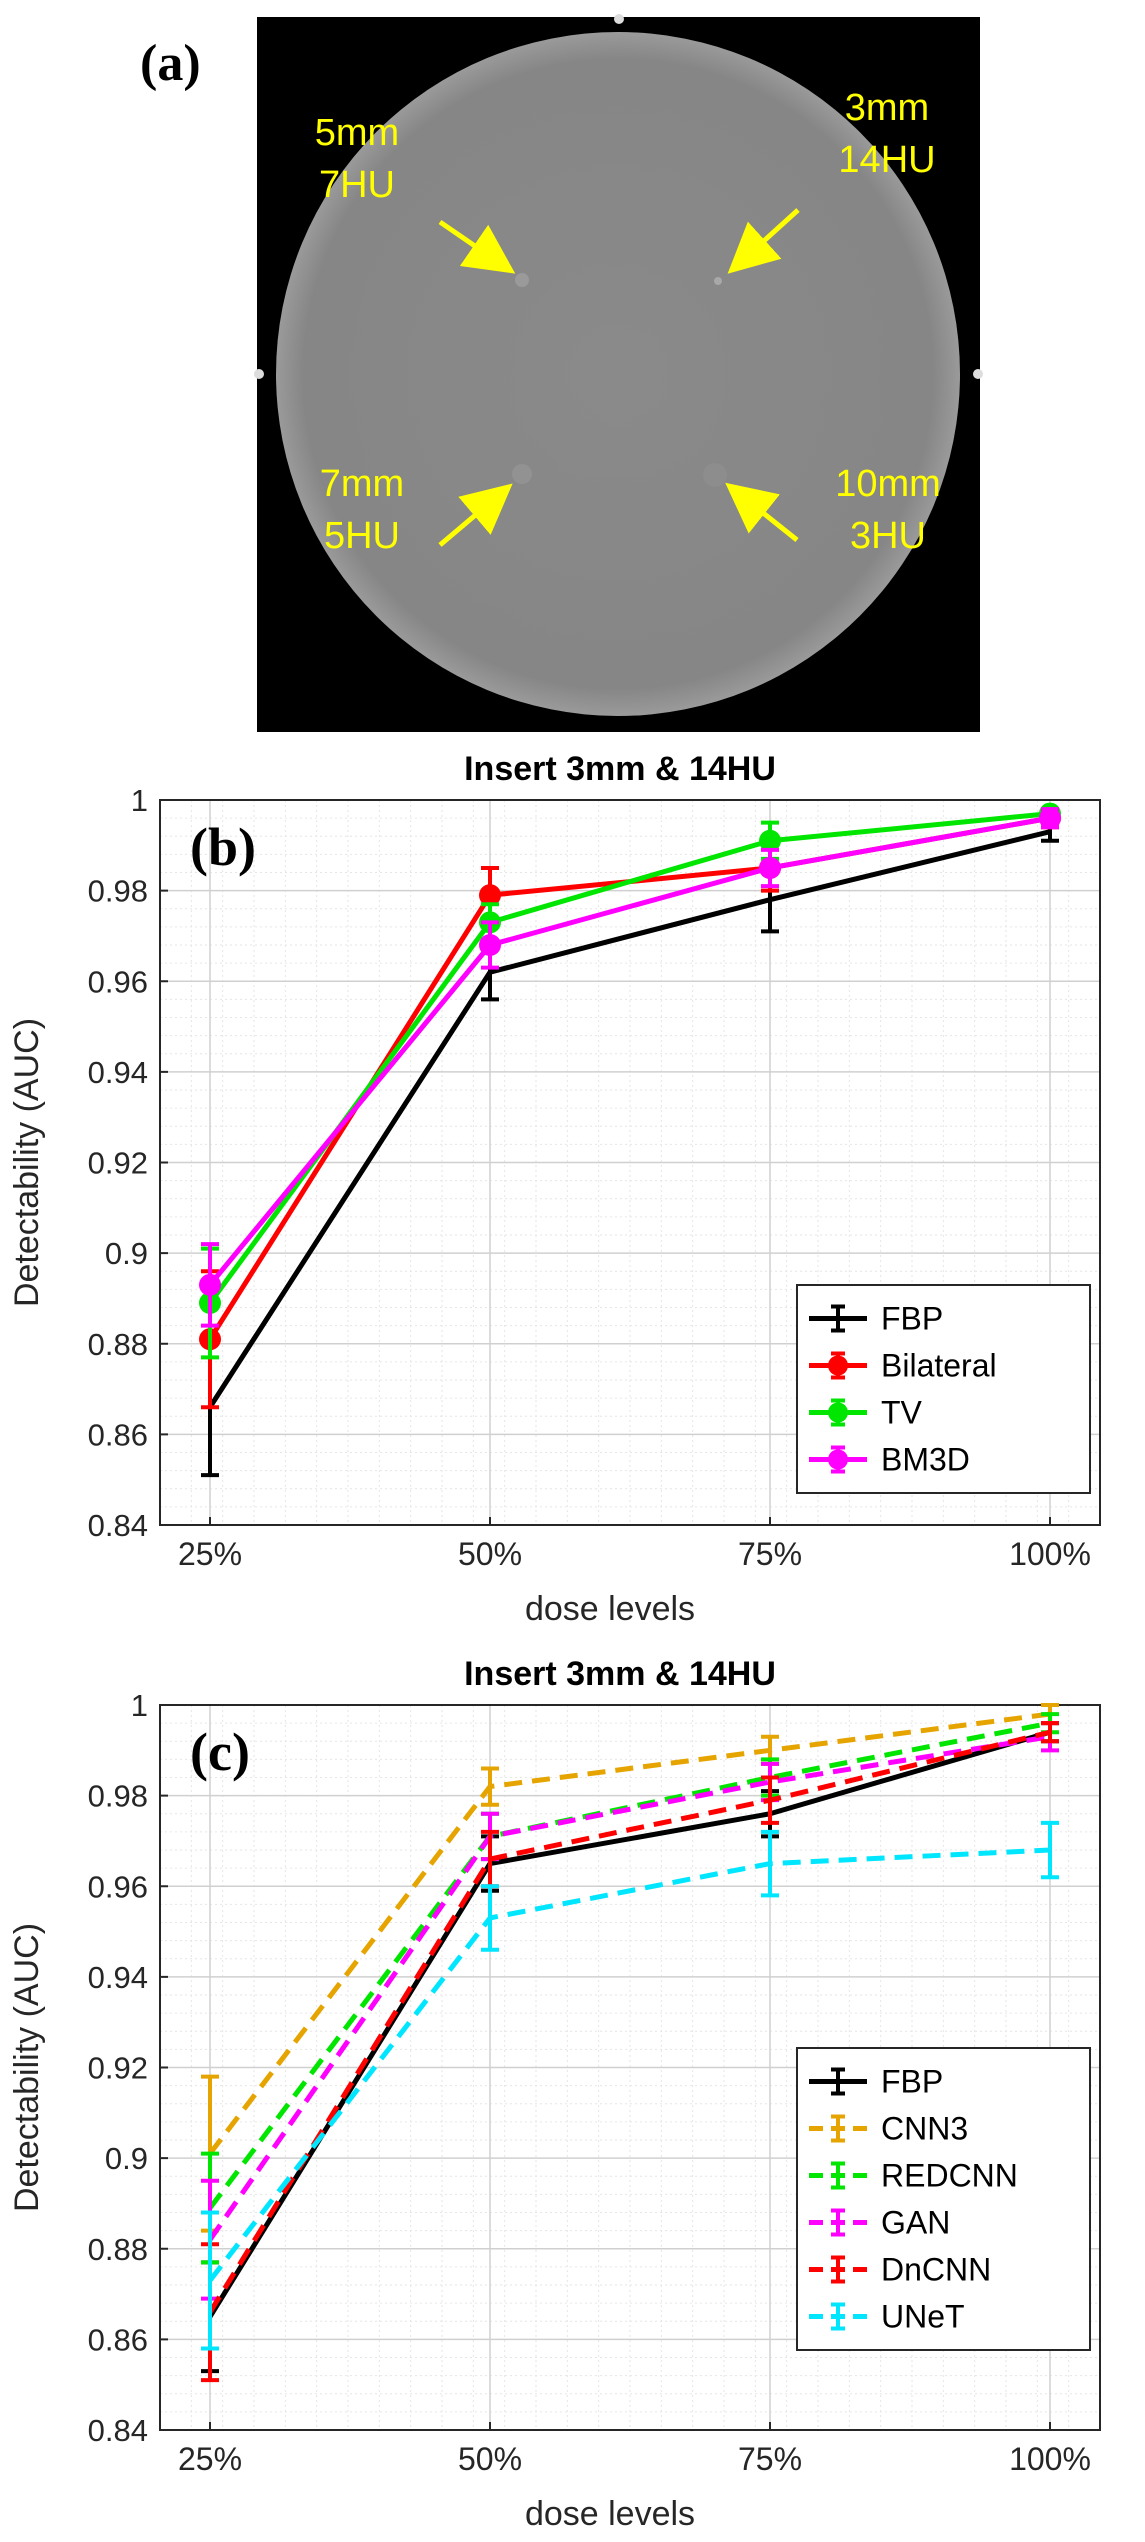 The image size is (1145, 2542). Describe the element at coordinates (715, 475) in the screenshot. I see `insert-10mm` at that location.